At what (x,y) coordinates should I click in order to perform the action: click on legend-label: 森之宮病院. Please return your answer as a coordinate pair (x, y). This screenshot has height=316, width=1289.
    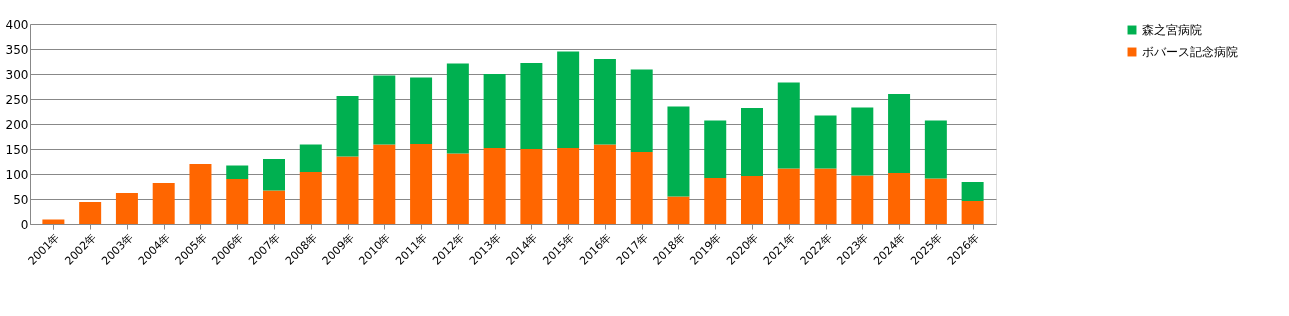
    Looking at the image, I should click on (1172, 30).